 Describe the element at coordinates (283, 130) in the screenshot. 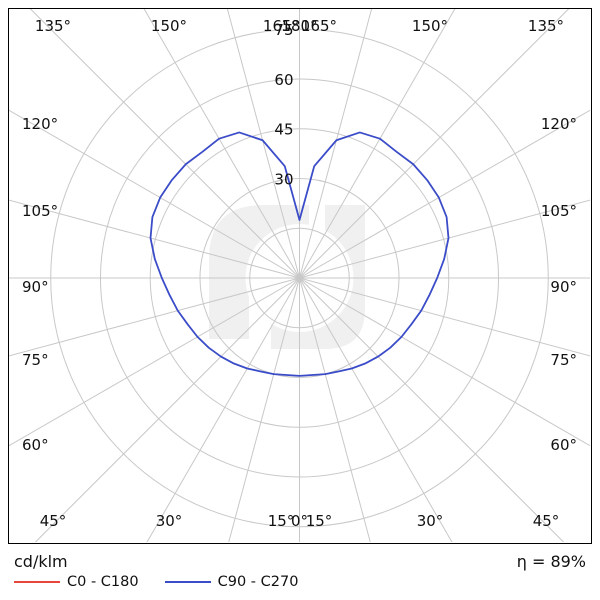

I see `svg-text: 45` at that location.